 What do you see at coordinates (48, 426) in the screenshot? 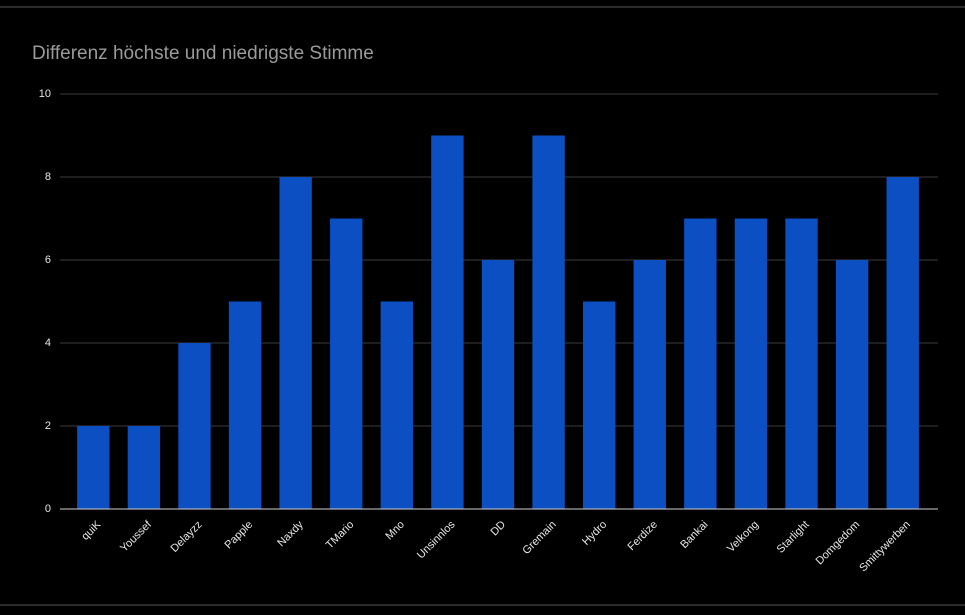
I see `y-tick-label: 2` at bounding box center [48, 426].